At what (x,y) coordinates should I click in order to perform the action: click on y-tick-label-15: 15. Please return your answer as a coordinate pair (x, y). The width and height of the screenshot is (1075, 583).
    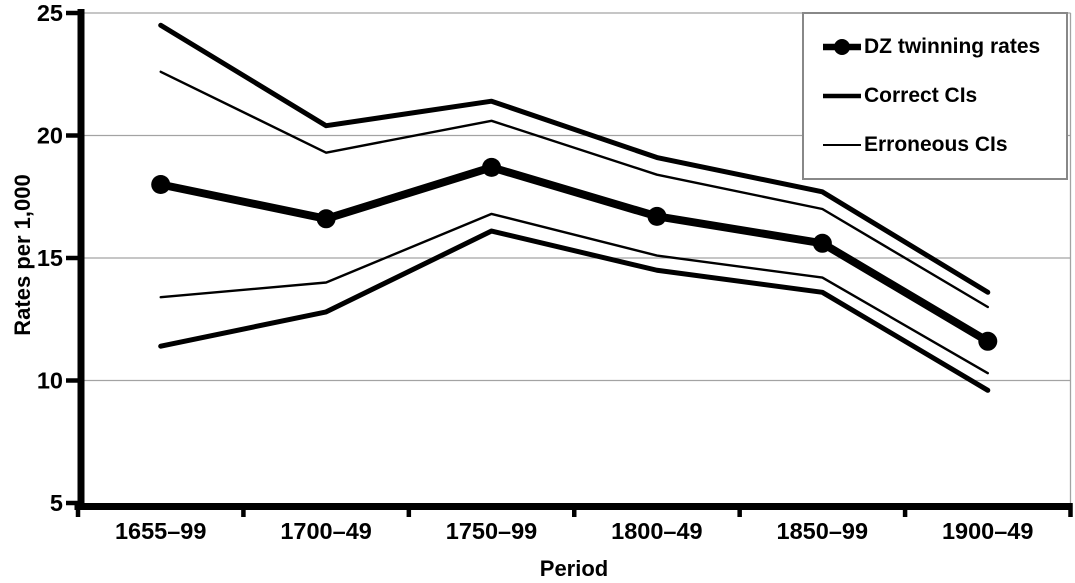
    Looking at the image, I should click on (50, 258).